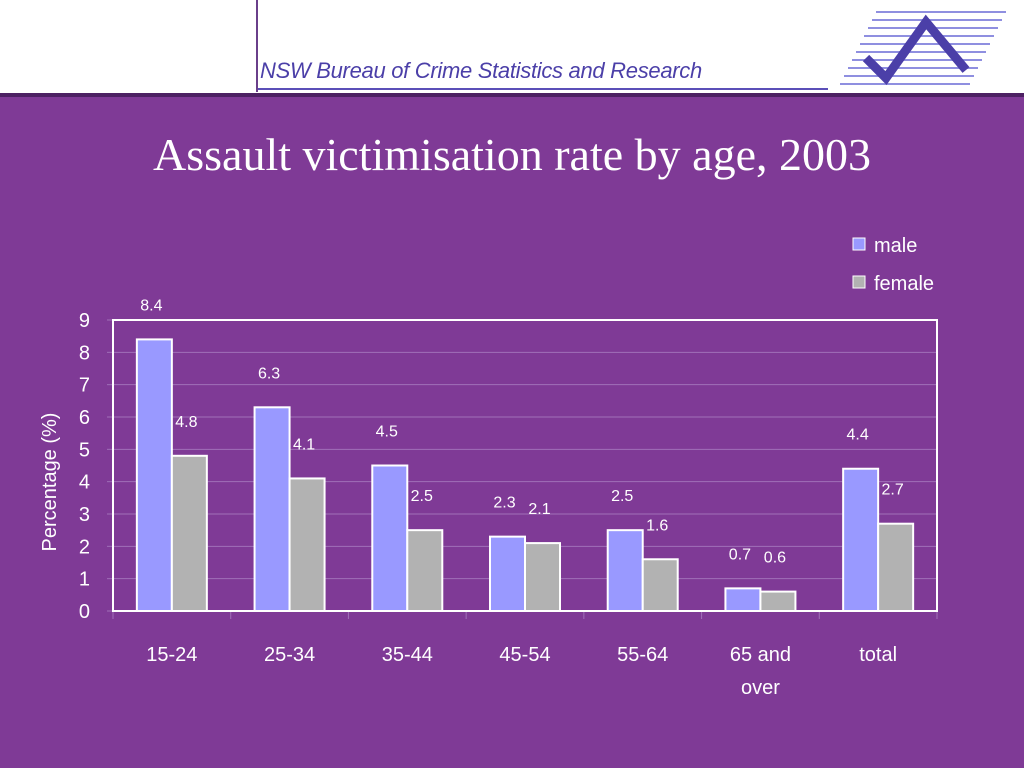 The height and width of the screenshot is (768, 1024). I want to click on y-tick-label: 2, so click(84, 547).